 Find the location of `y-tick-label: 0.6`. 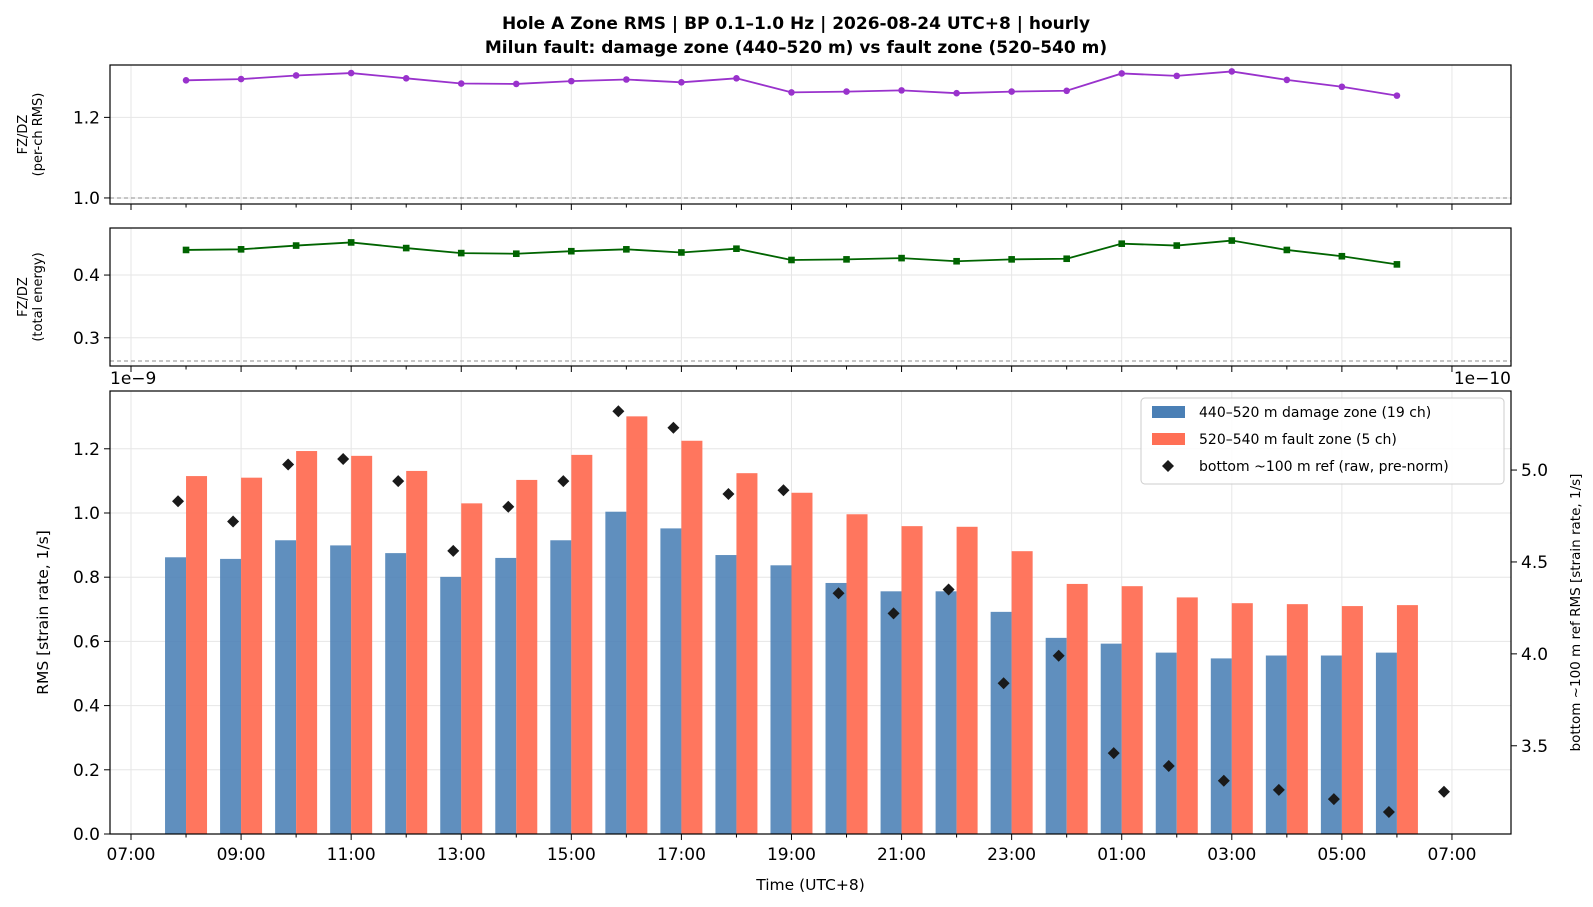

y-tick-label: 0.6 is located at coordinates (86, 642).